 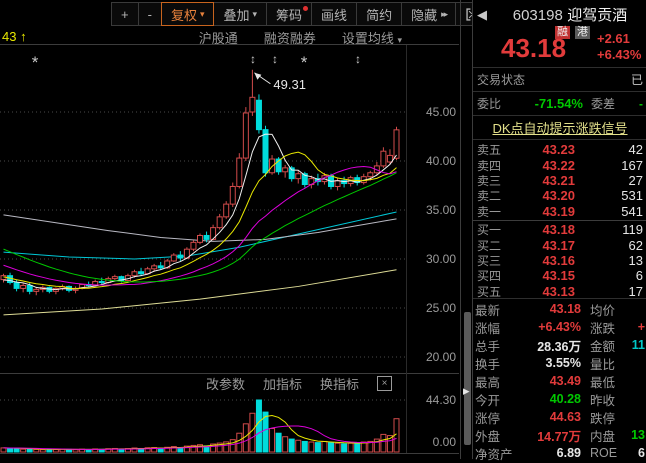 I want to click on bid-price: 43.18, so click(x=558, y=230).